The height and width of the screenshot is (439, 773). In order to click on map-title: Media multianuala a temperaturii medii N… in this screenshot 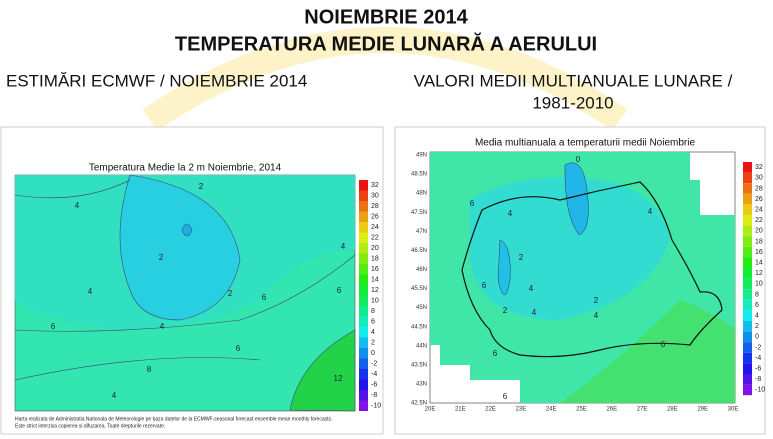, I will do `click(585, 143)`.